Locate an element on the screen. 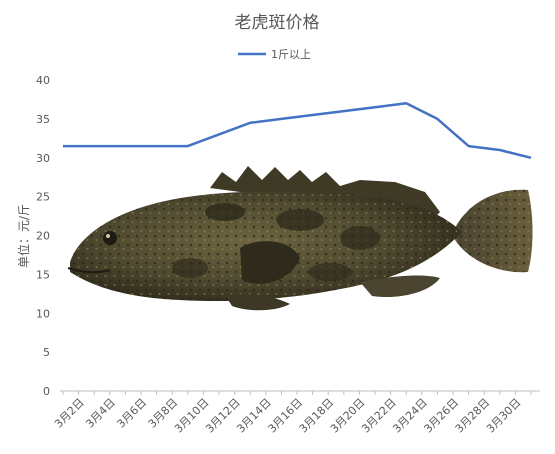 The width and height of the screenshot is (555, 454). x-tick-label: 3月6日 is located at coordinates (131, 413).